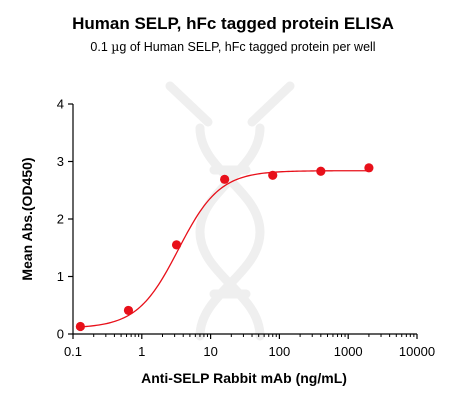 The image size is (466, 400). I want to click on x-tick-label: 1, so click(141, 351).